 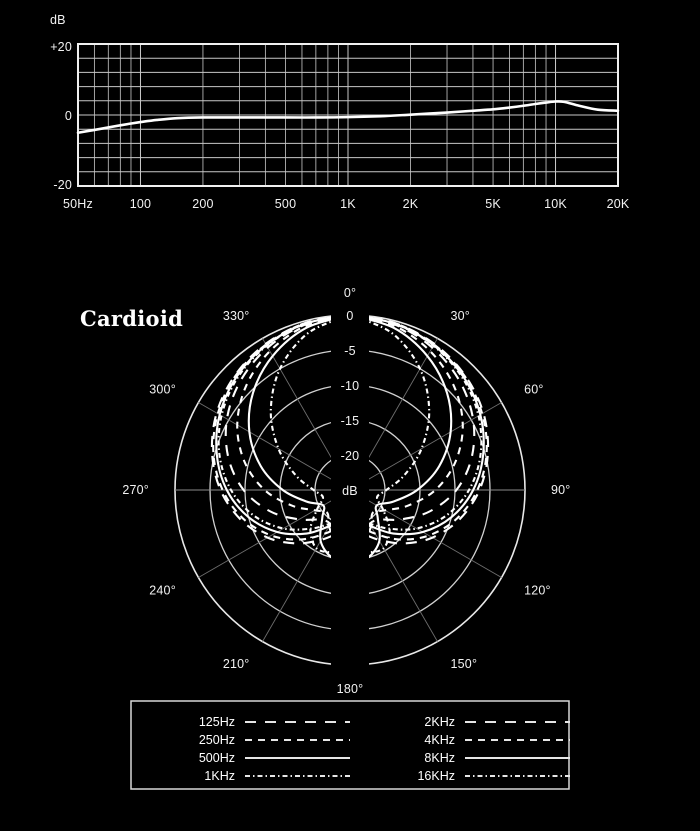 What do you see at coordinates (140, 204) in the screenshot?
I see `freq-x-tick-label: 100` at bounding box center [140, 204].